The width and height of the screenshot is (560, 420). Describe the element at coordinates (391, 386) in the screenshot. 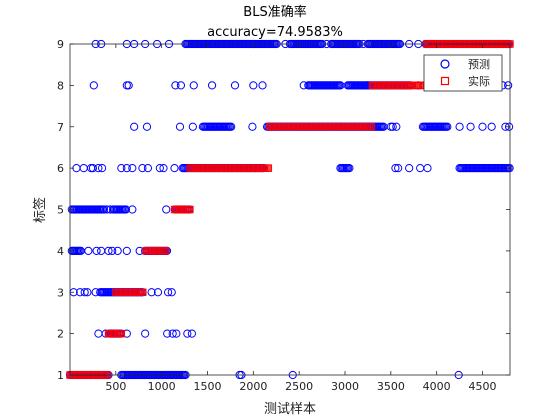

I see `x-tick-label: 3500` at that location.